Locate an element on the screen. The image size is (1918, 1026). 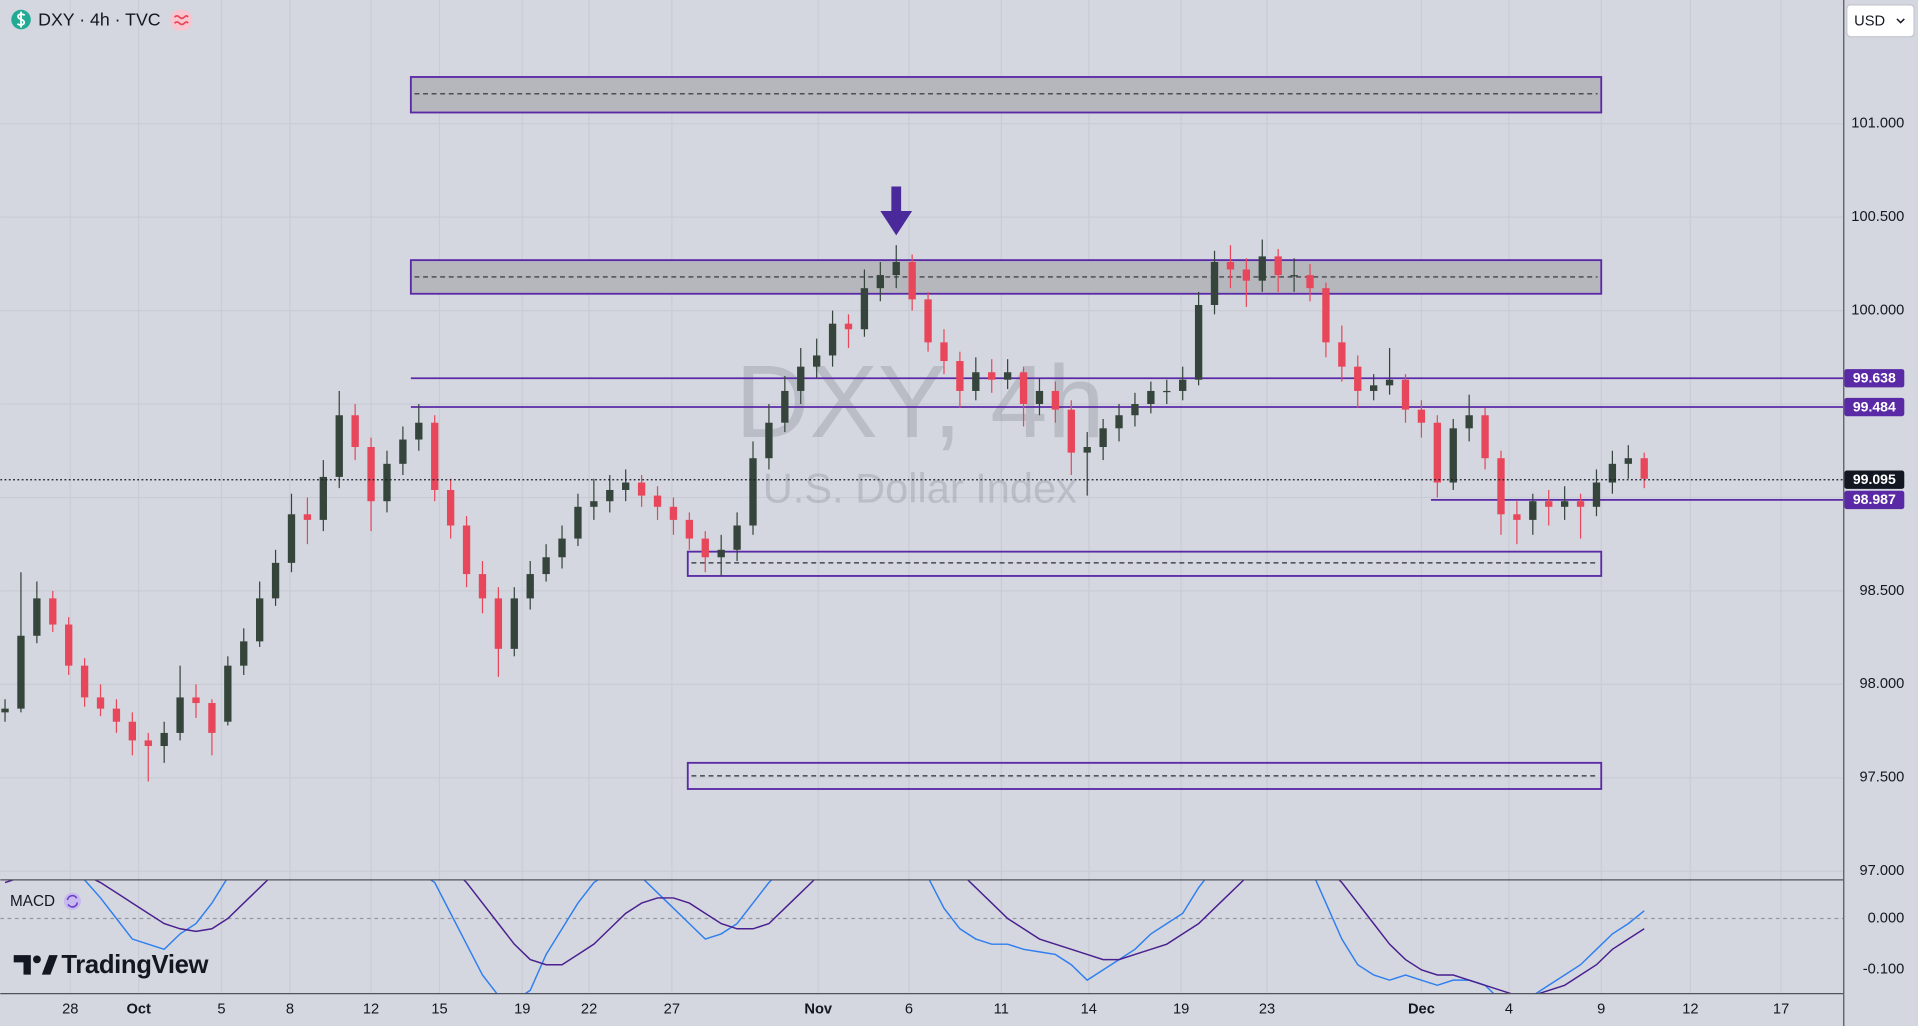
x-tick-label: 11 is located at coordinates (1001, 1009).